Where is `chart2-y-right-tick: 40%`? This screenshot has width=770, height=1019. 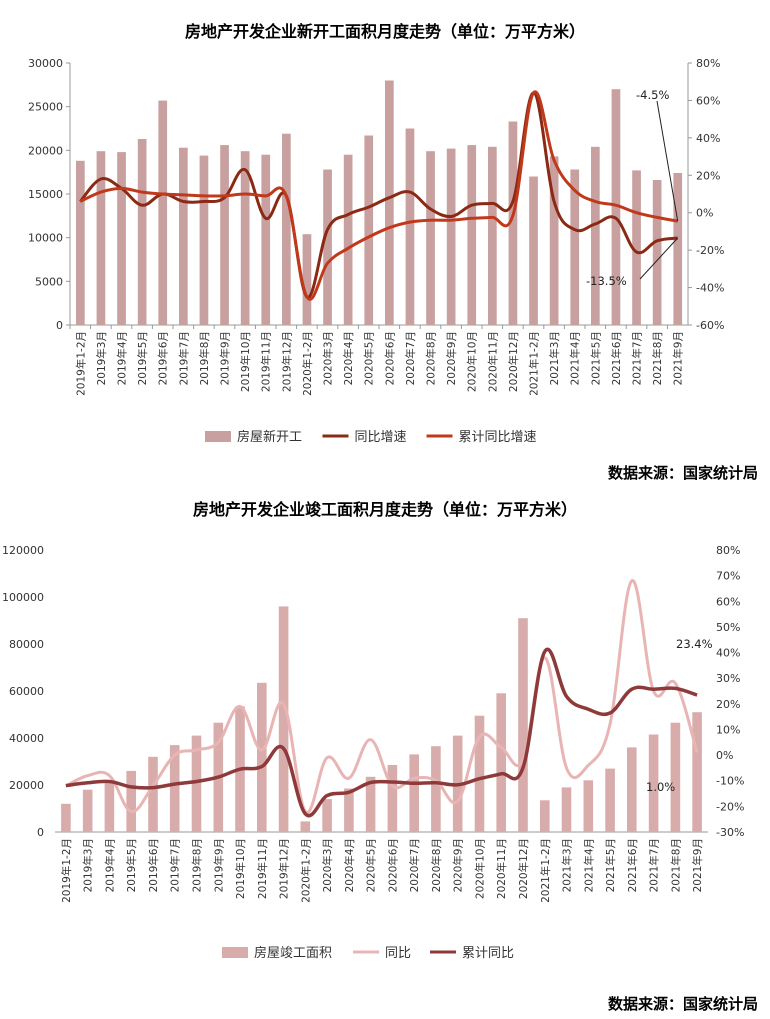 chart2-y-right-tick: 40% is located at coordinates (728, 653).